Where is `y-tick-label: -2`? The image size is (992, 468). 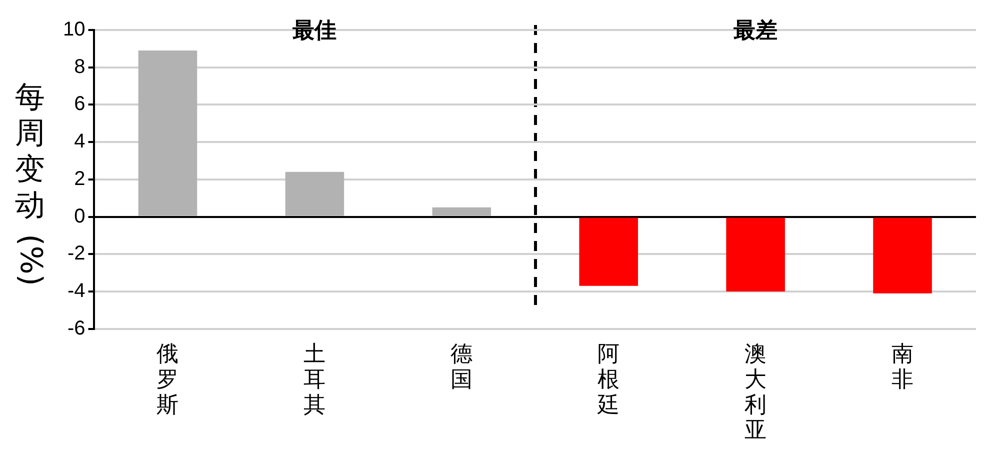
y-tick-label: -2 is located at coordinates (76, 253).